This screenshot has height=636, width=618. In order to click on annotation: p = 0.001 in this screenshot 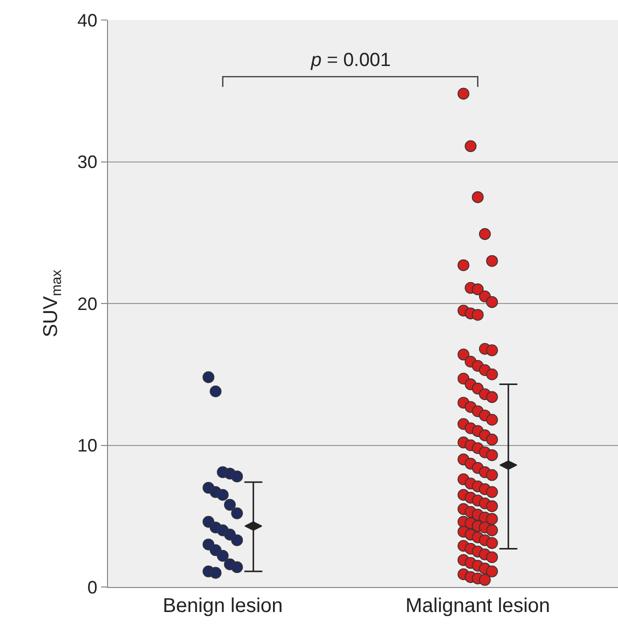, I will do `click(350, 60)`.